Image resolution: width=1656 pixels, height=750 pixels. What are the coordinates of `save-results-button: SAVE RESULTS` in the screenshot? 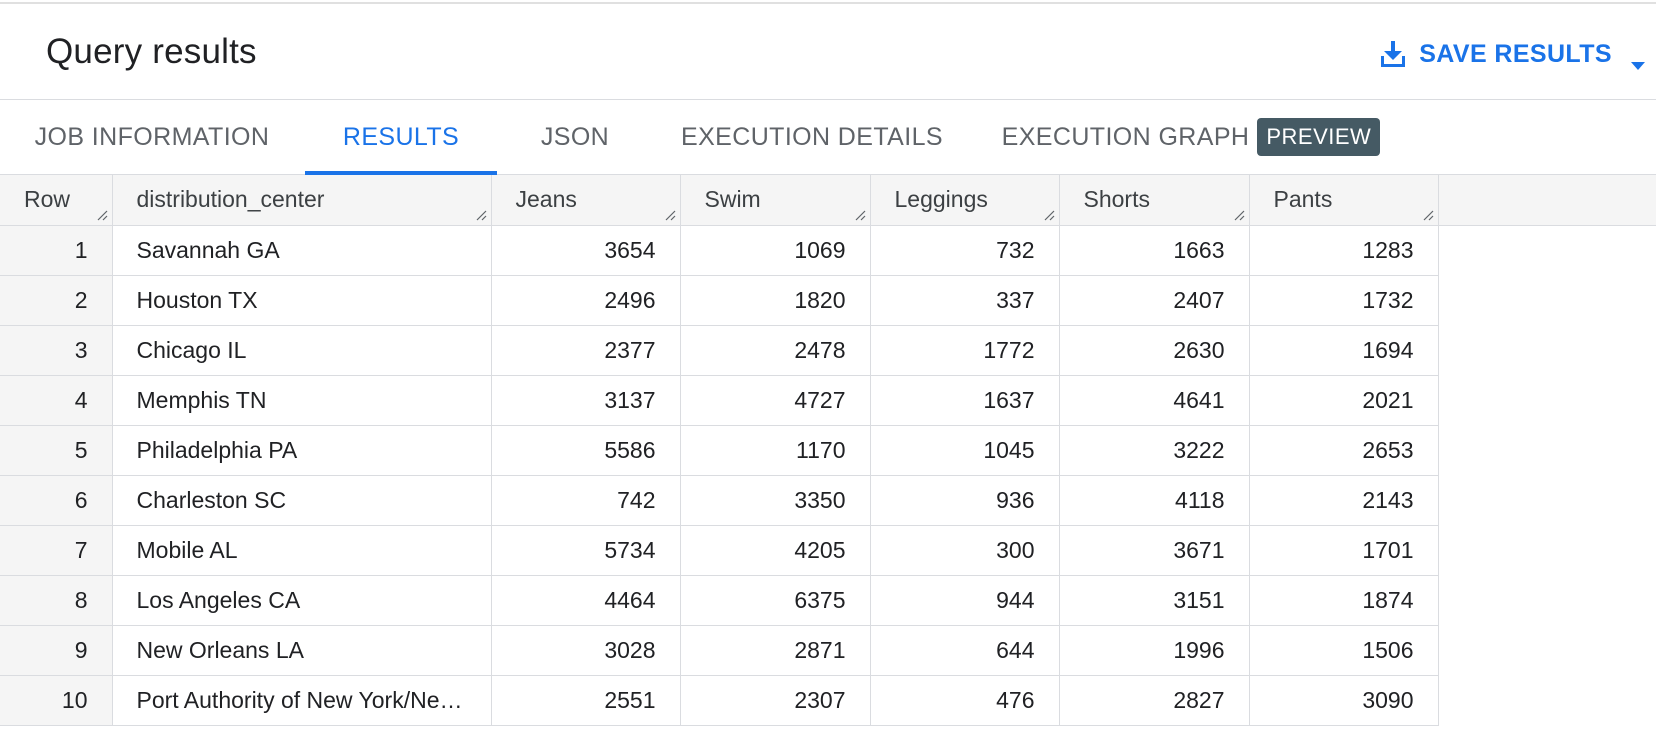 It's located at (1512, 54).